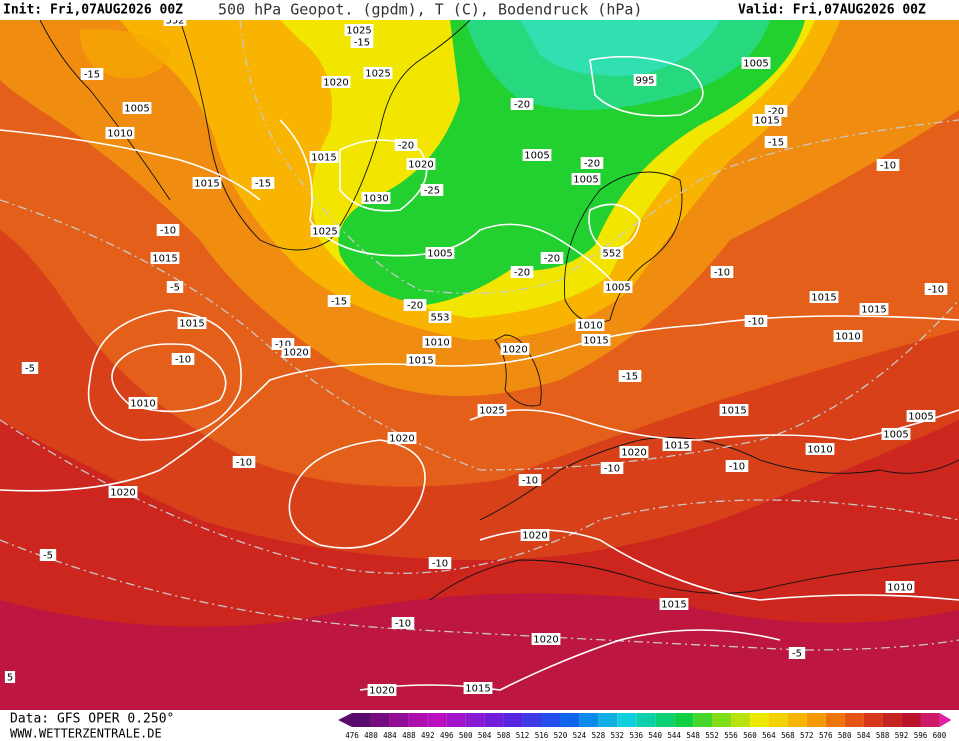 The height and width of the screenshot is (741, 959). Describe the element at coordinates (466, 735) in the screenshot. I see `colorbar-tick-label: 500` at that location.